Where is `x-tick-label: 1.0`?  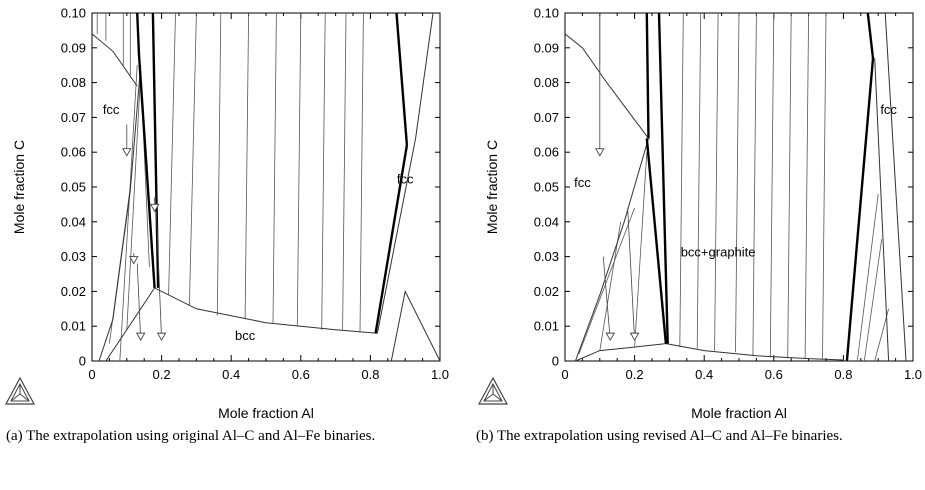
x-tick-label: 1.0 is located at coordinates (913, 374).